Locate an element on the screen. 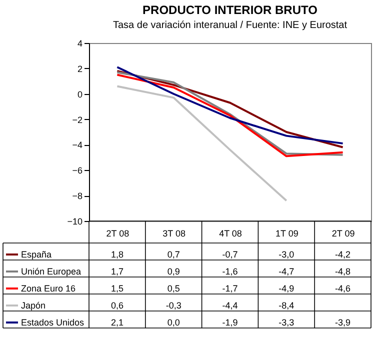 This screenshot has width=376, height=343. data-label: 0,0 is located at coordinates (173, 323).